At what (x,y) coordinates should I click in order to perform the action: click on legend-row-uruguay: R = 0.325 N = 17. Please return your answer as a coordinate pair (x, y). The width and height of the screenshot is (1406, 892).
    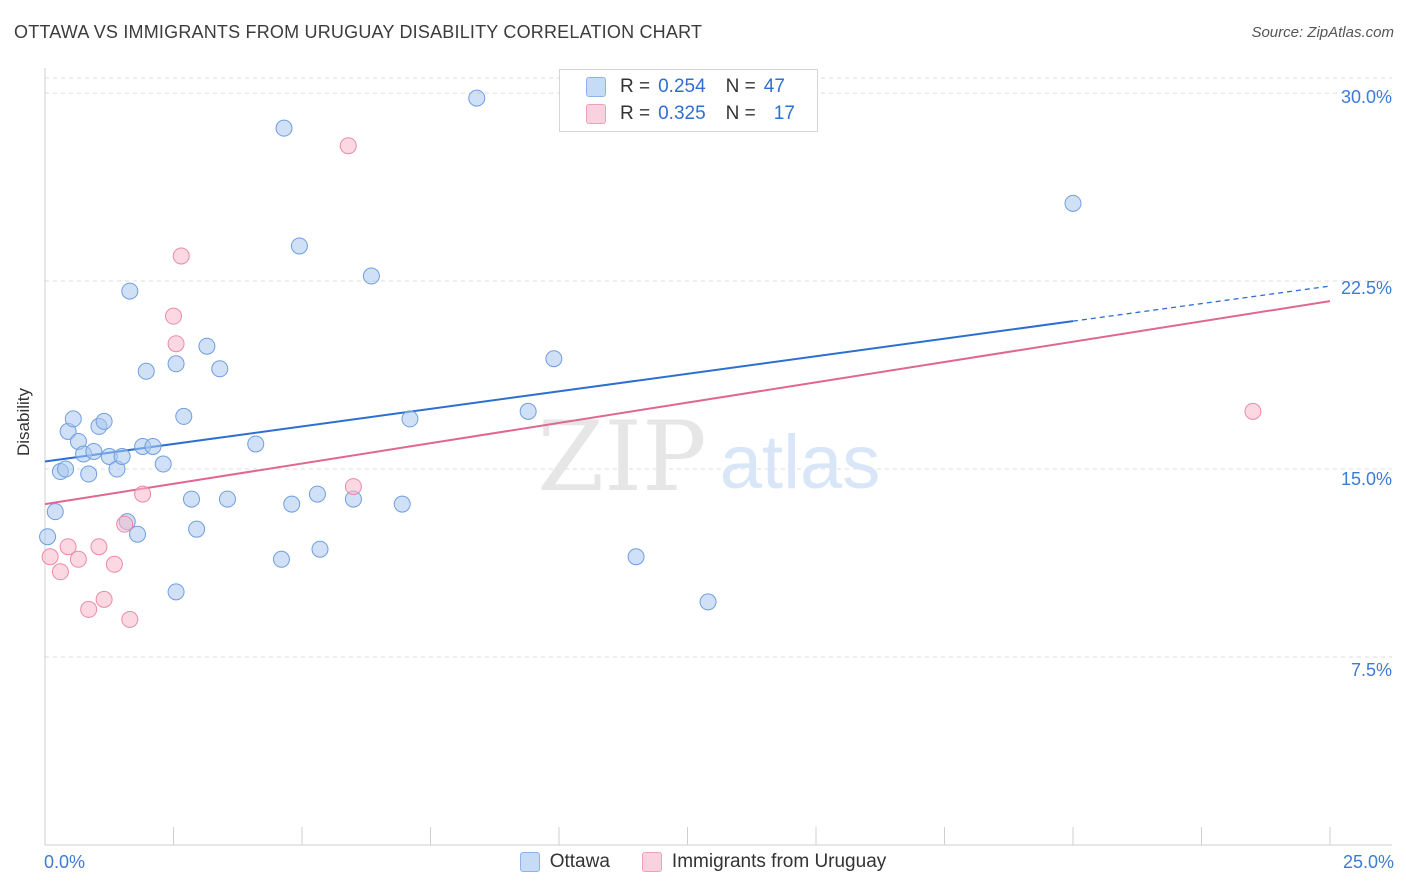
    Looking at the image, I should click on (690, 114).